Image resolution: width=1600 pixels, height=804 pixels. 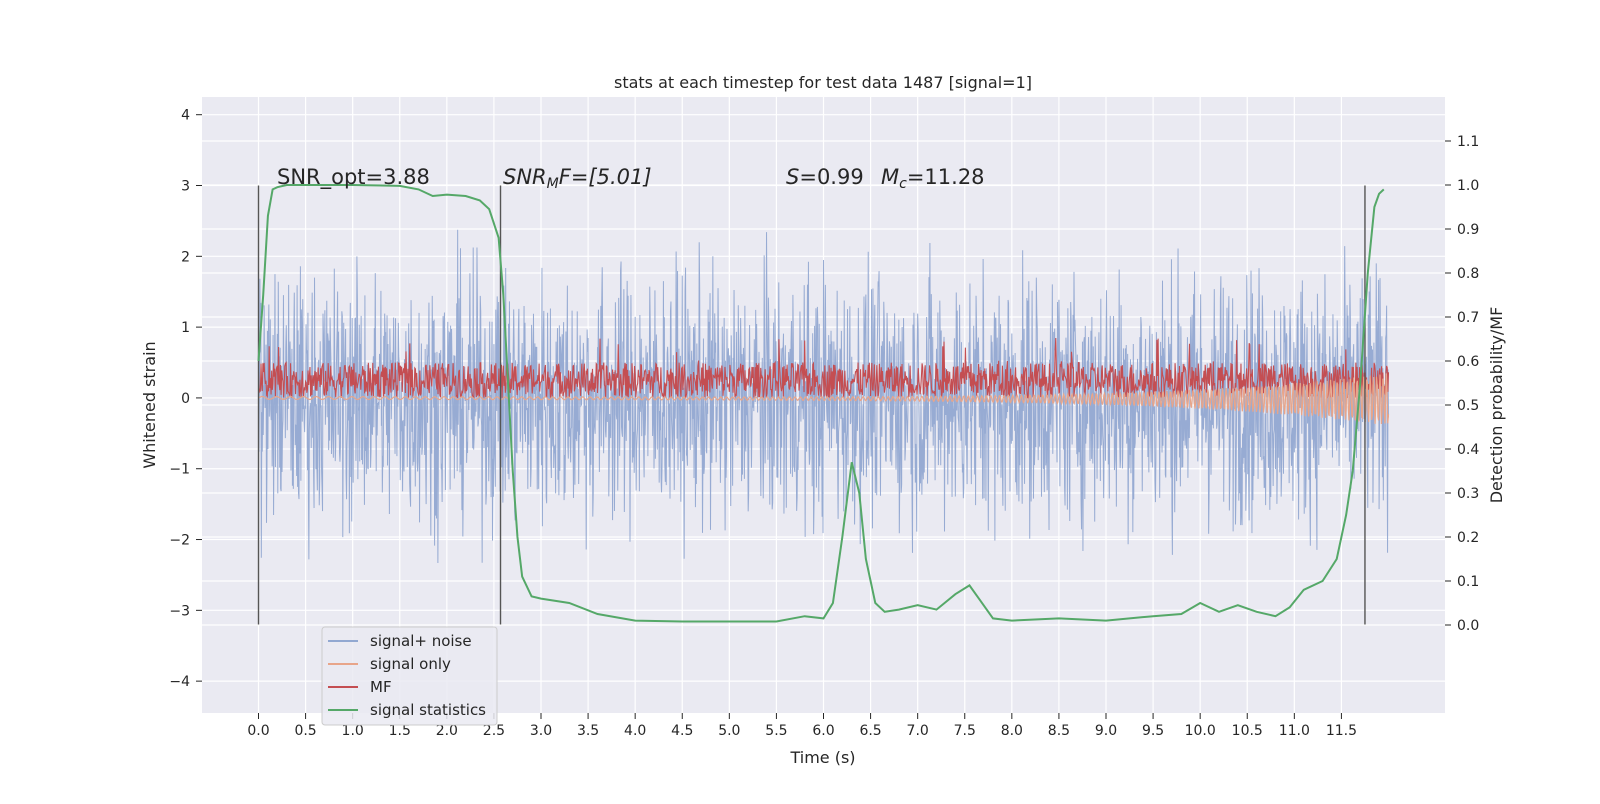 What do you see at coordinates (890, 177) in the screenshot?
I see `annotation-mc-label: M` at bounding box center [890, 177].